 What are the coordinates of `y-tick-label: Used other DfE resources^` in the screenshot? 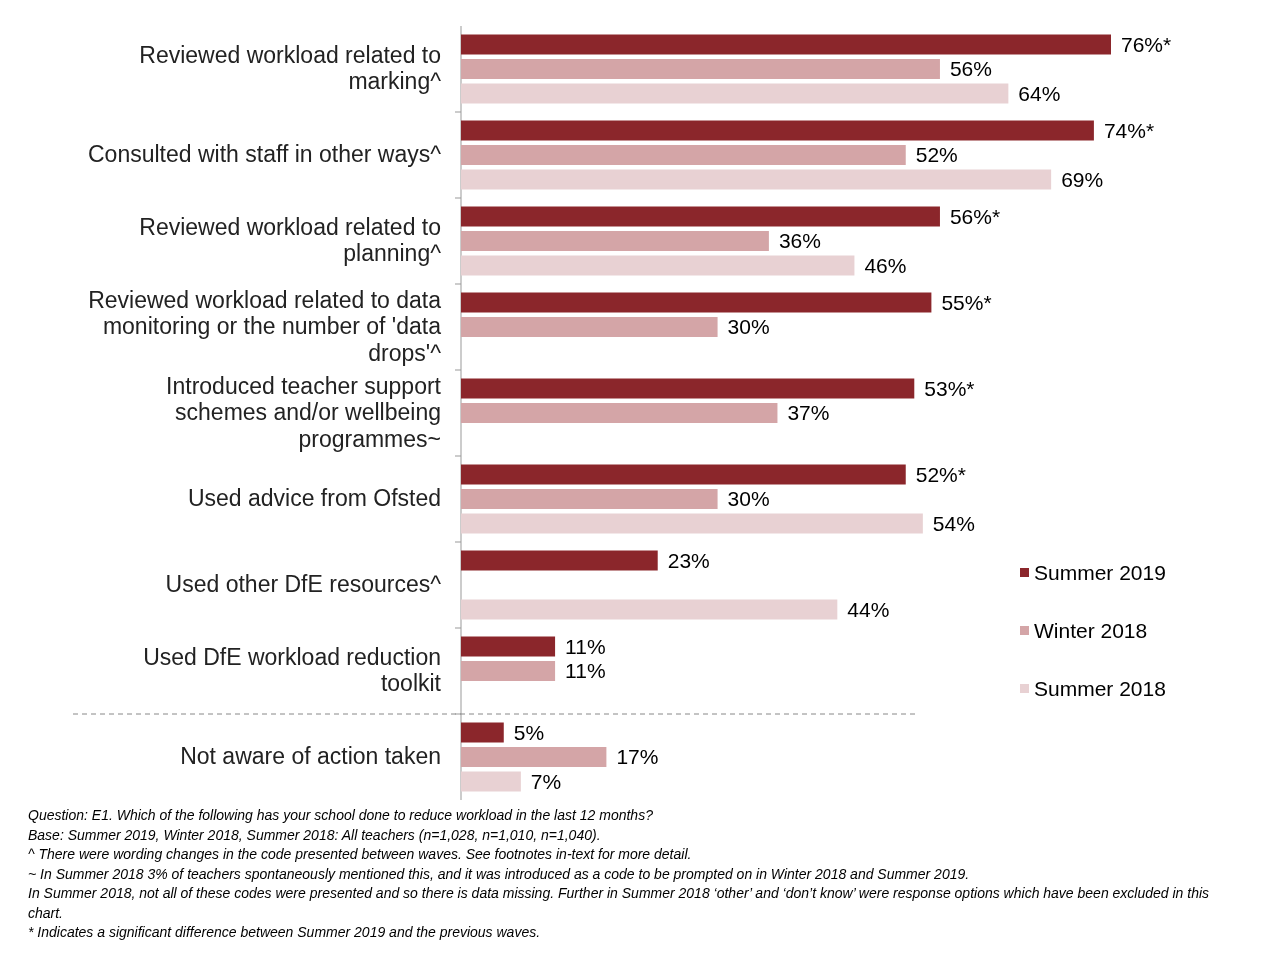 It's located at (303, 584).